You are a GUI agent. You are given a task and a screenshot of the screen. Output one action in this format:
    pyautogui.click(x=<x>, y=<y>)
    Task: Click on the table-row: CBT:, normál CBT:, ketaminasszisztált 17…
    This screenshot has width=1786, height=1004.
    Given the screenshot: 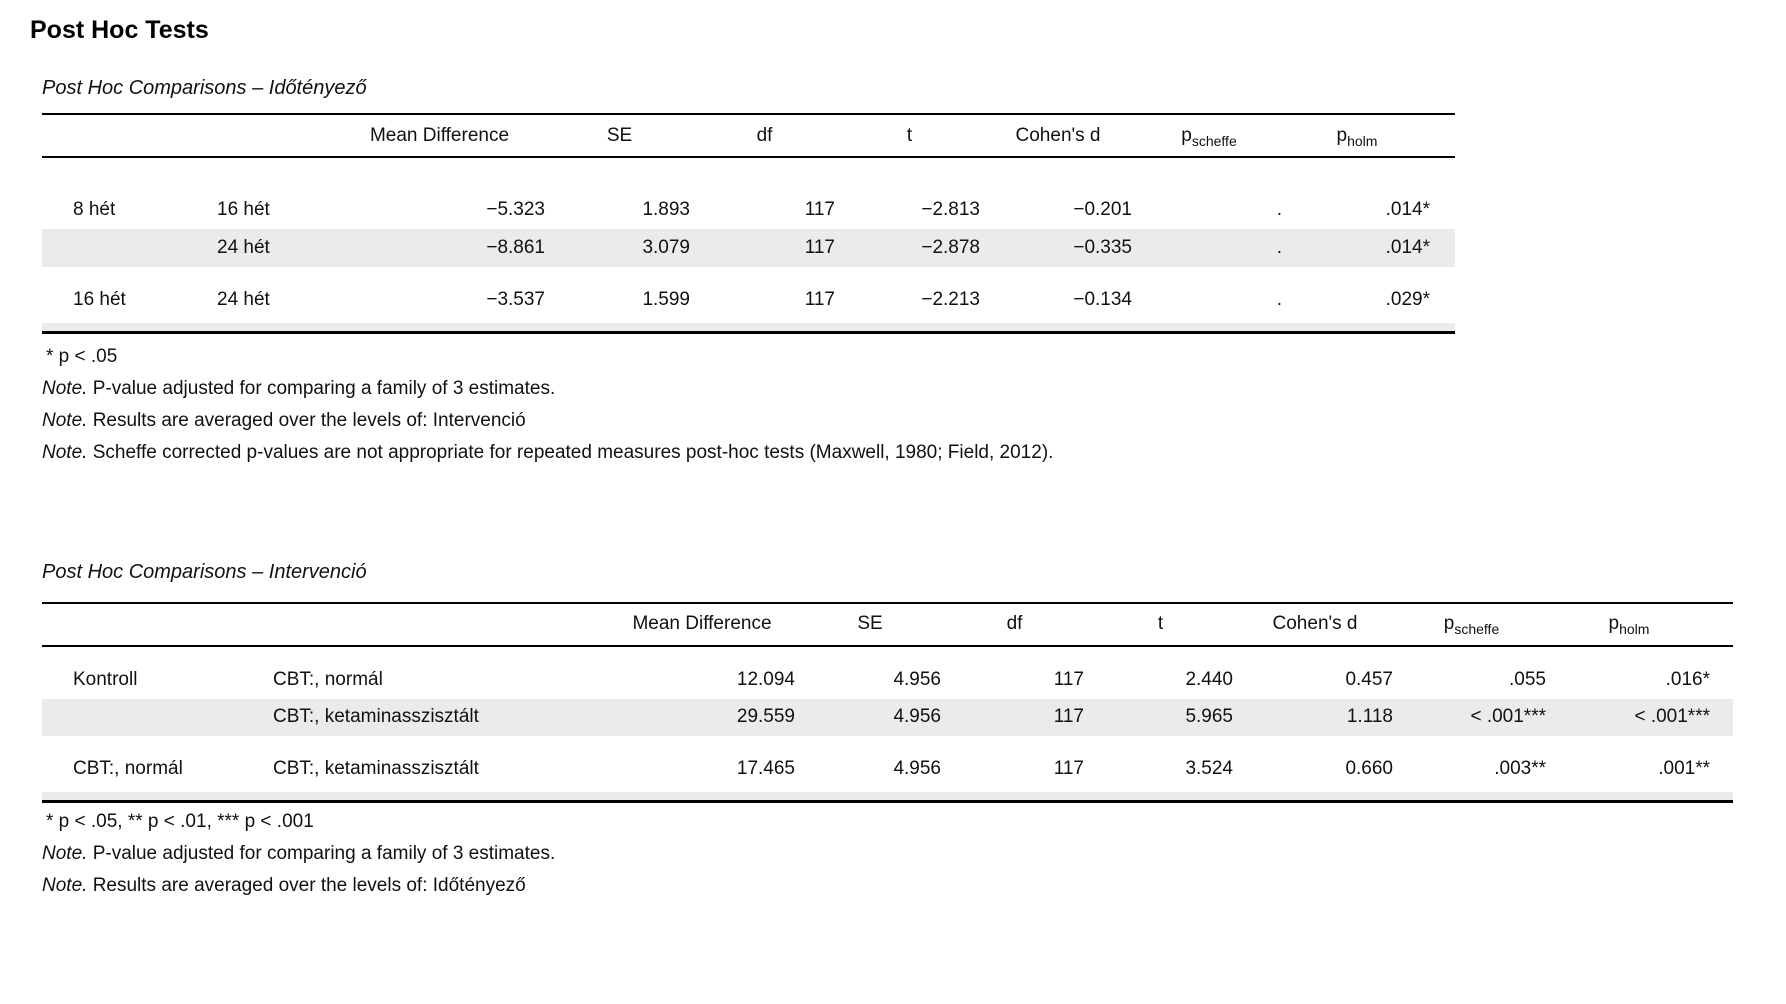 What is the action you would take?
    pyautogui.click(x=887, y=769)
    